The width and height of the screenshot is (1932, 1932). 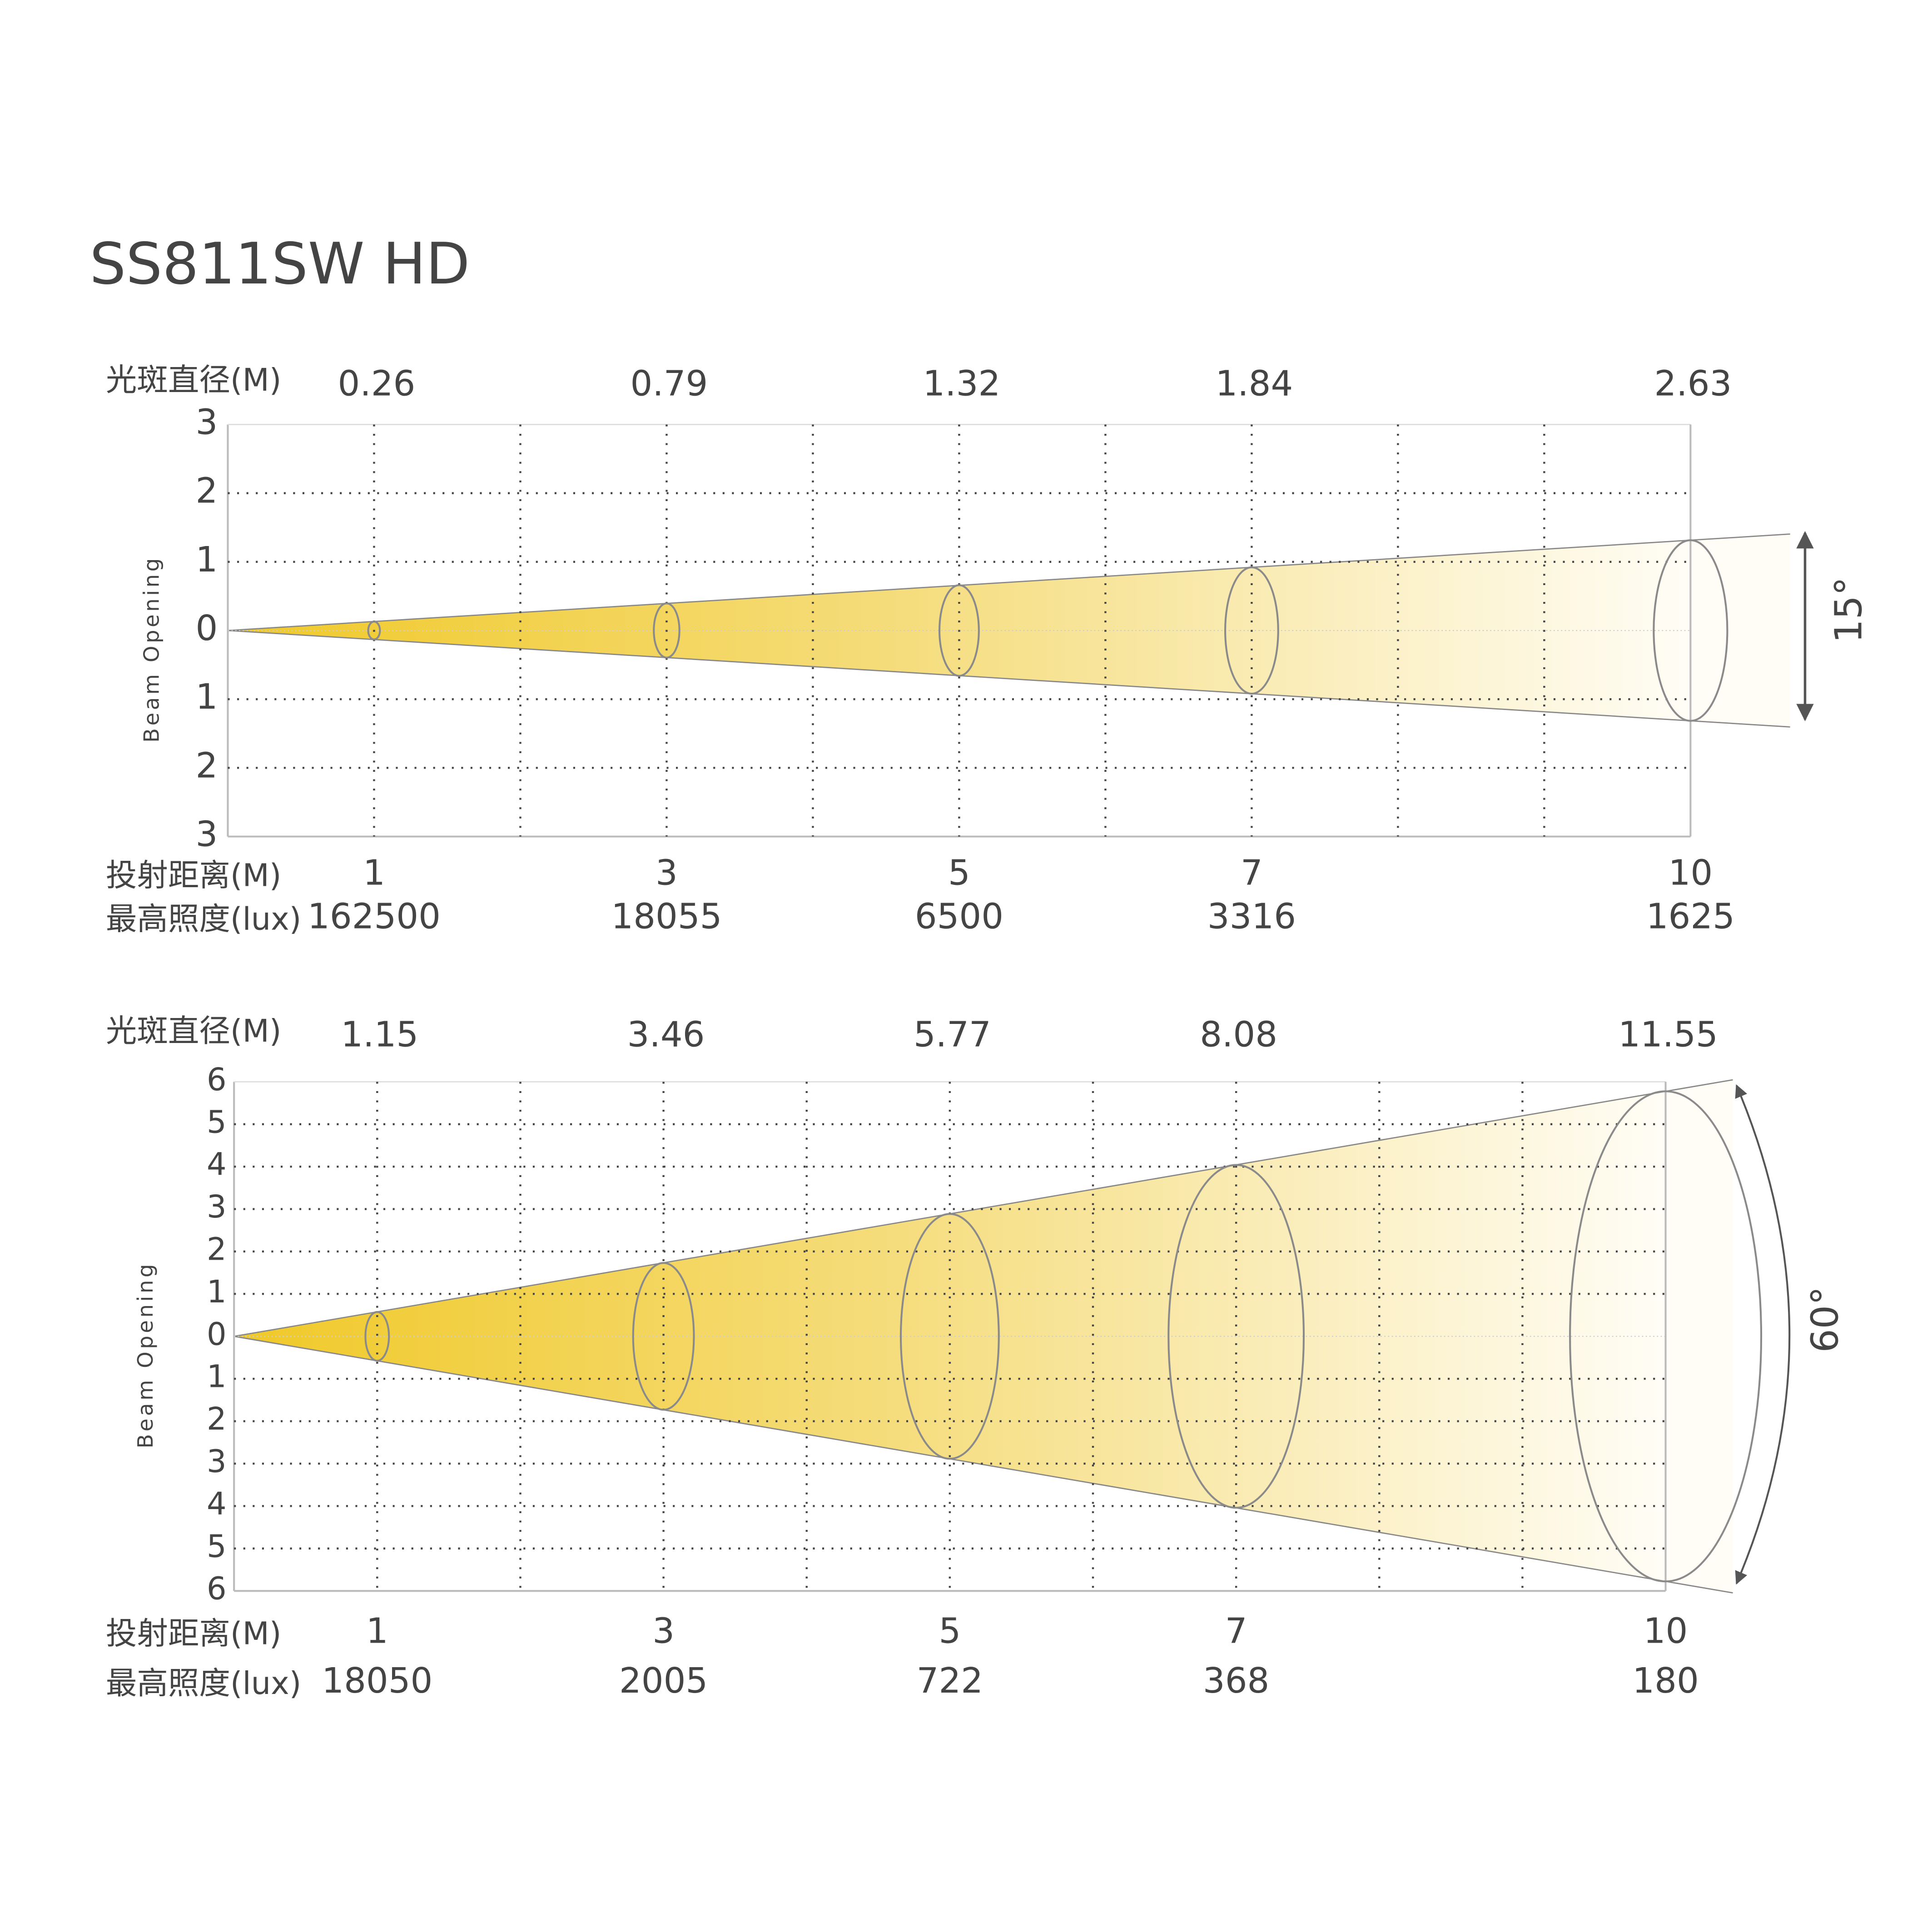 What do you see at coordinates (377, 1681) in the screenshot?
I see `lux-label: 18050` at bounding box center [377, 1681].